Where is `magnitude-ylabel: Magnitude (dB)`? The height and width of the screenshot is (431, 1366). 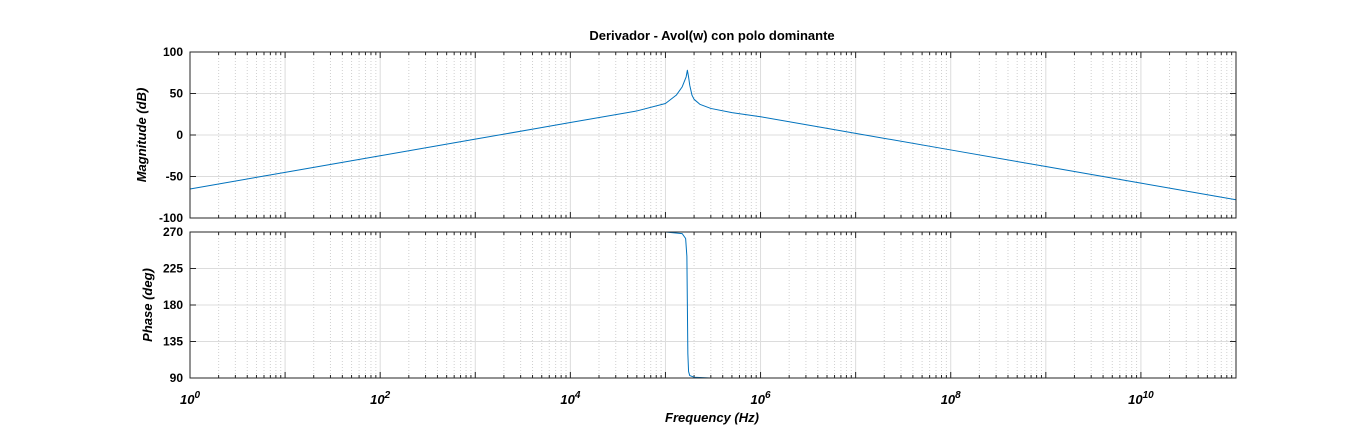
magnitude-ylabel: Magnitude (dB) is located at coordinates (141, 135).